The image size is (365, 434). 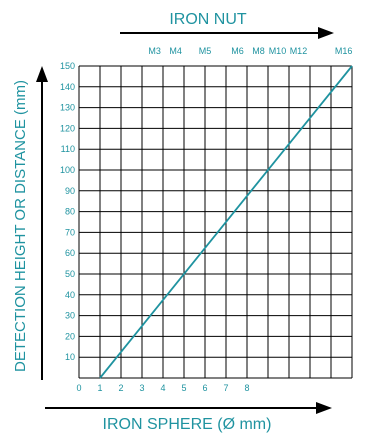 What do you see at coordinates (344, 51) in the screenshot?
I see `nut-size-label: M16` at bounding box center [344, 51].